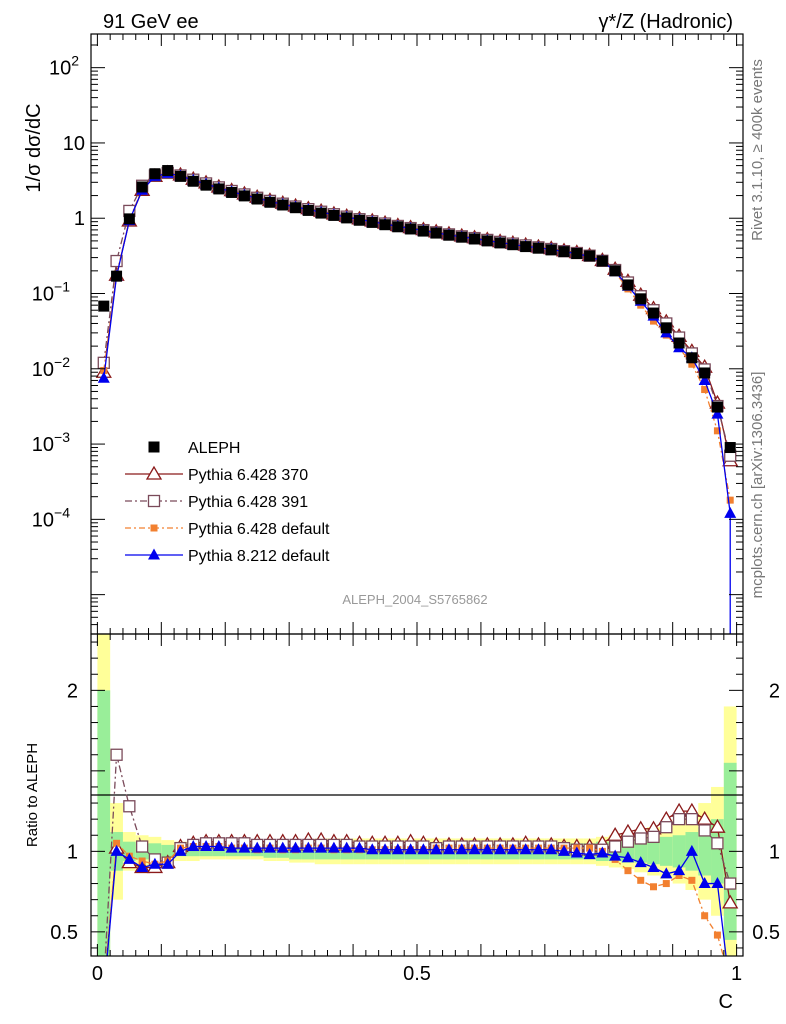 The height and width of the screenshot is (1024, 786). I want to click on legend-label: Pythia 6.428 default, so click(259, 529).